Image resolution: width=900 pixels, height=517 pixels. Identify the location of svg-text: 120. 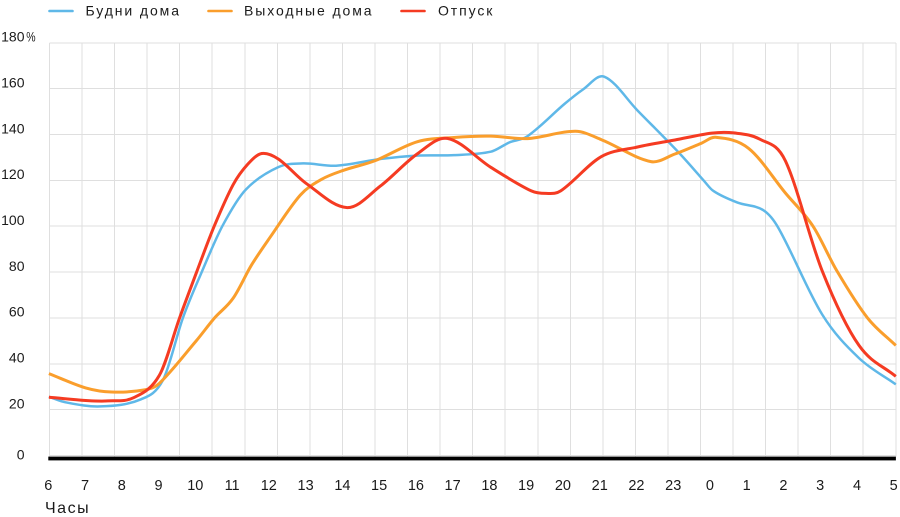
(13, 174).